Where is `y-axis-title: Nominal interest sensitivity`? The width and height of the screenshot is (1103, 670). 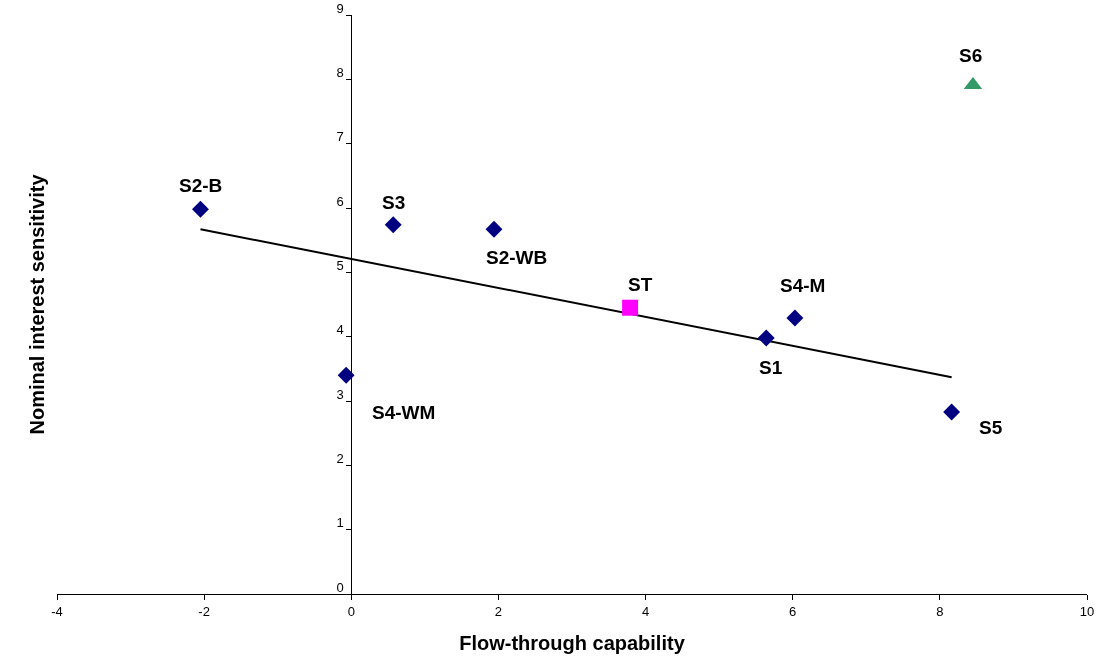
y-axis-title: Nominal interest sensitivity is located at coordinates (36, 304).